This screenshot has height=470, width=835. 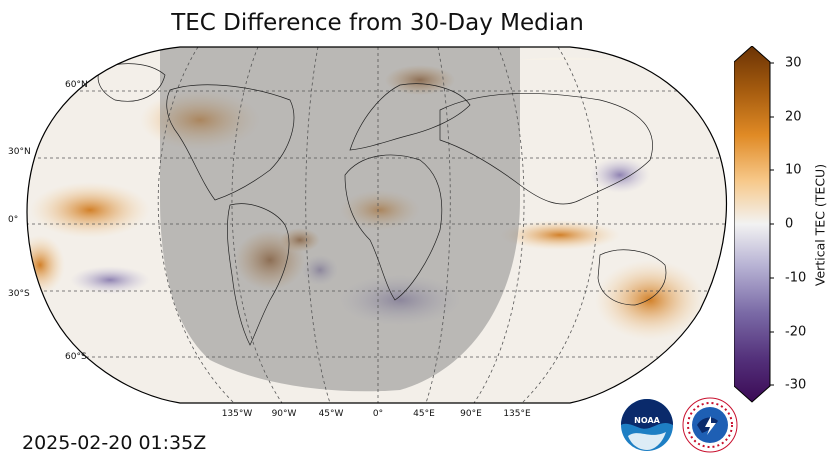 What do you see at coordinates (378, 414) in the screenshot?
I see `lon-label-0: 0°` at bounding box center [378, 414].